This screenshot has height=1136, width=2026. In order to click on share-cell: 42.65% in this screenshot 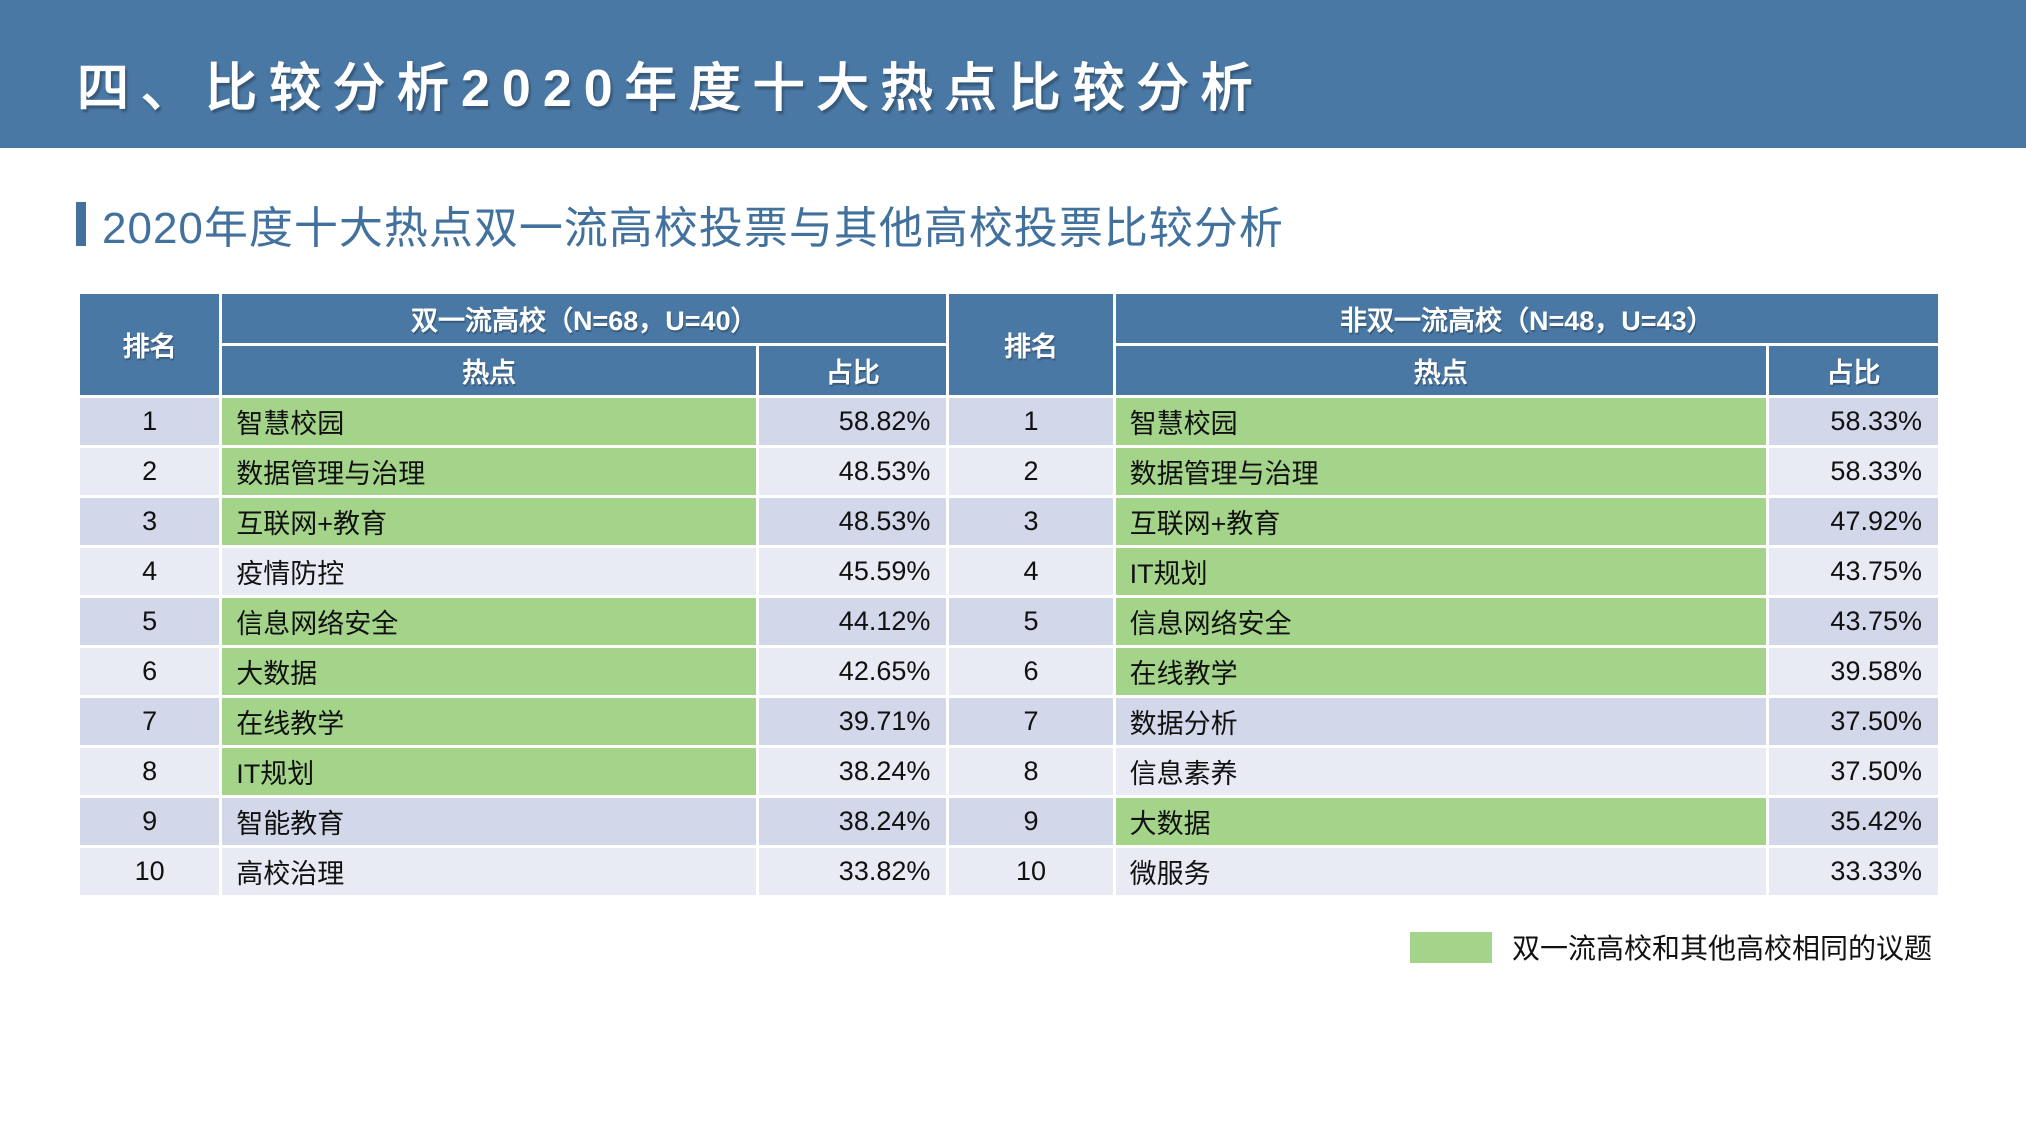, I will do `click(853, 671)`.